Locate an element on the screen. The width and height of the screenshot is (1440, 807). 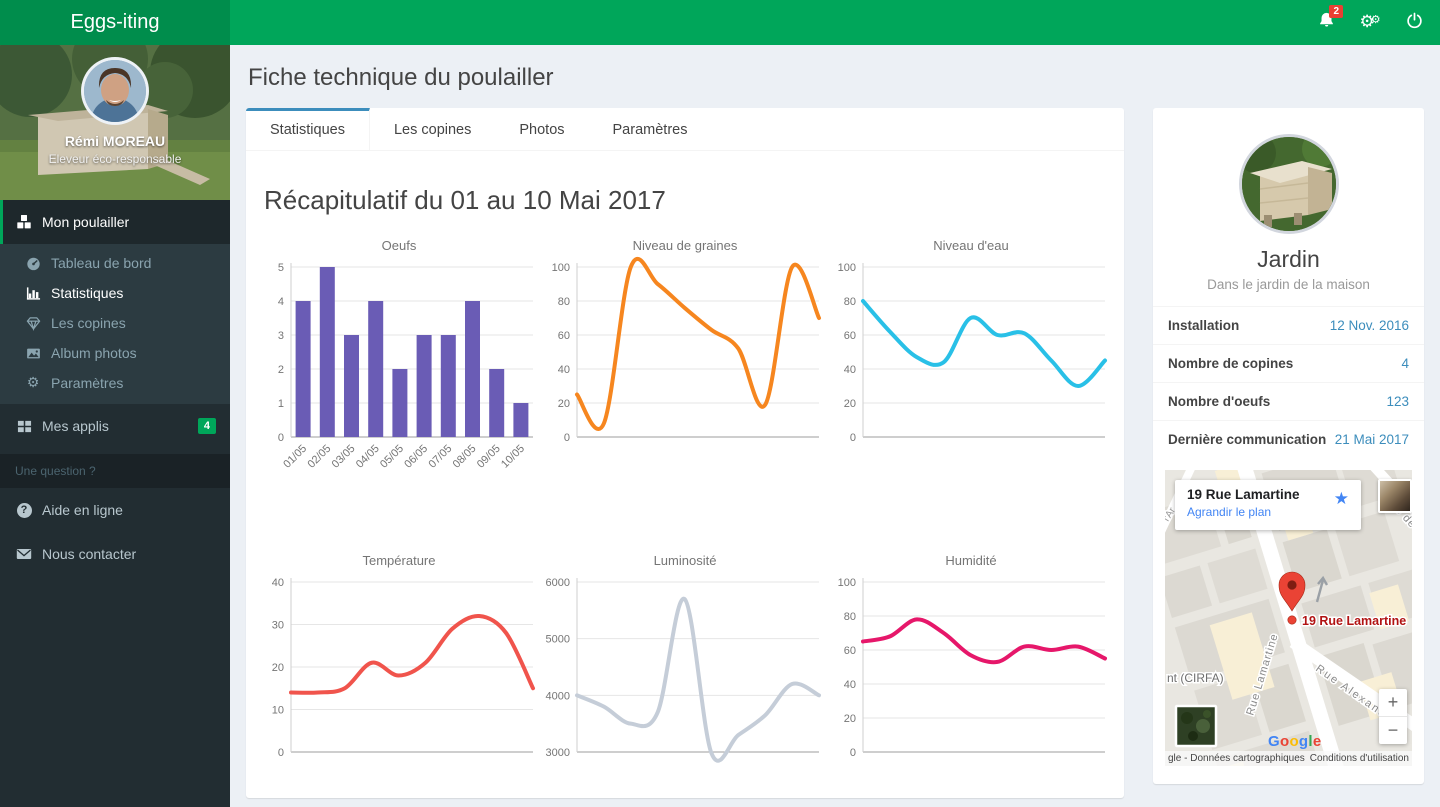
svg-text: 3 is located at coordinates (281, 336).